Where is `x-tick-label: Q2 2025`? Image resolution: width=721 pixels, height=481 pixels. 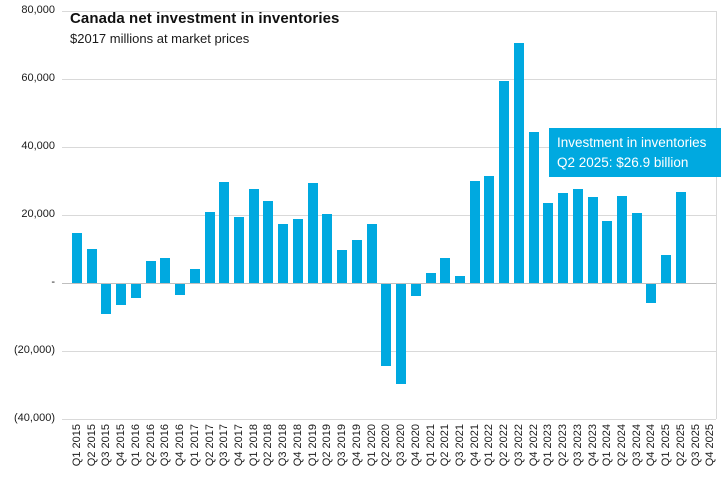
x-tick-label: Q2 2025 is located at coordinates (681, 445).